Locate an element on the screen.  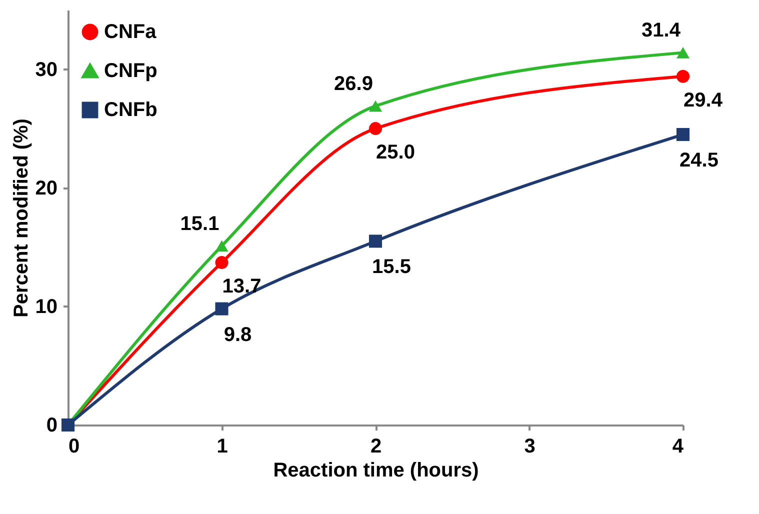
data-label: 25.0 is located at coordinates (395, 153).